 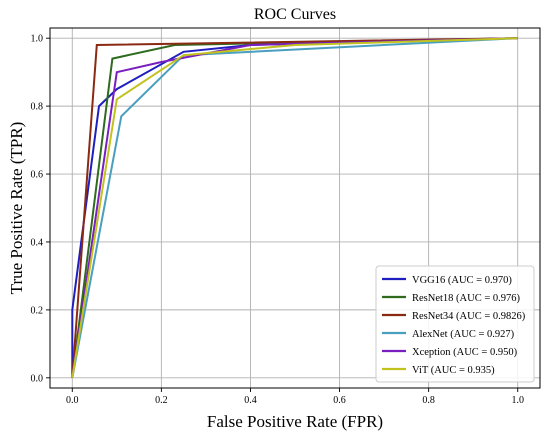 What do you see at coordinates (453, 370) in the screenshot?
I see `legend-entry: ViT (AUC = 0.935)` at bounding box center [453, 370].